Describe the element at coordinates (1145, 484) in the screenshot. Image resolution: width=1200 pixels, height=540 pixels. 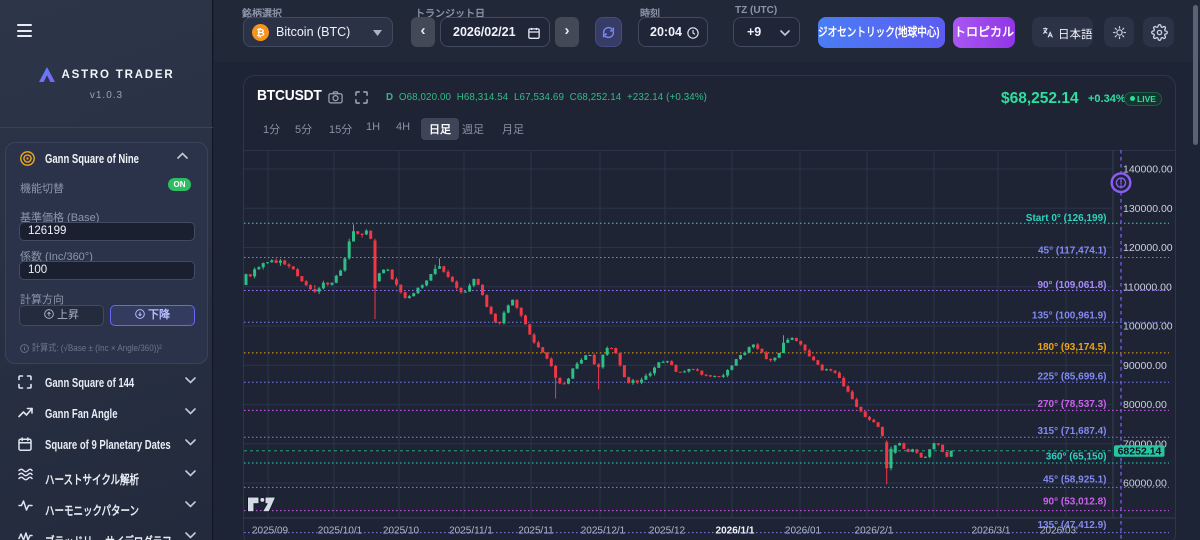
I see `svg-text: 60000.00` at that location.